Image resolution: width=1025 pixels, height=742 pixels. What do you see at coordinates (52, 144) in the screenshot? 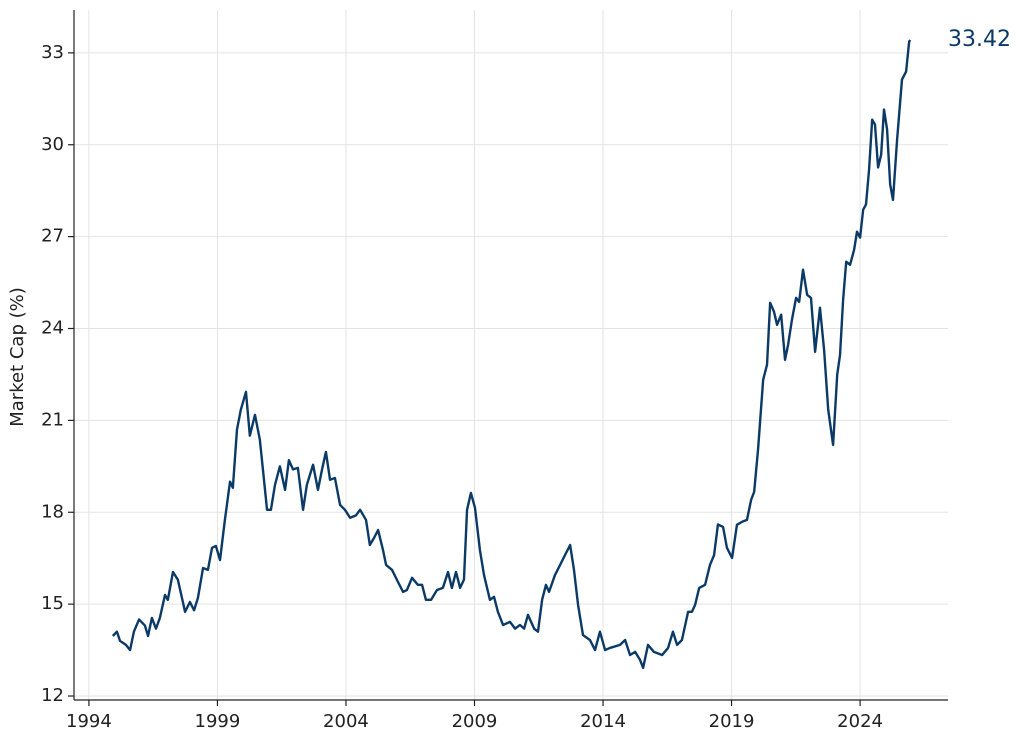
I see `y-tick-label: 30` at bounding box center [52, 144].